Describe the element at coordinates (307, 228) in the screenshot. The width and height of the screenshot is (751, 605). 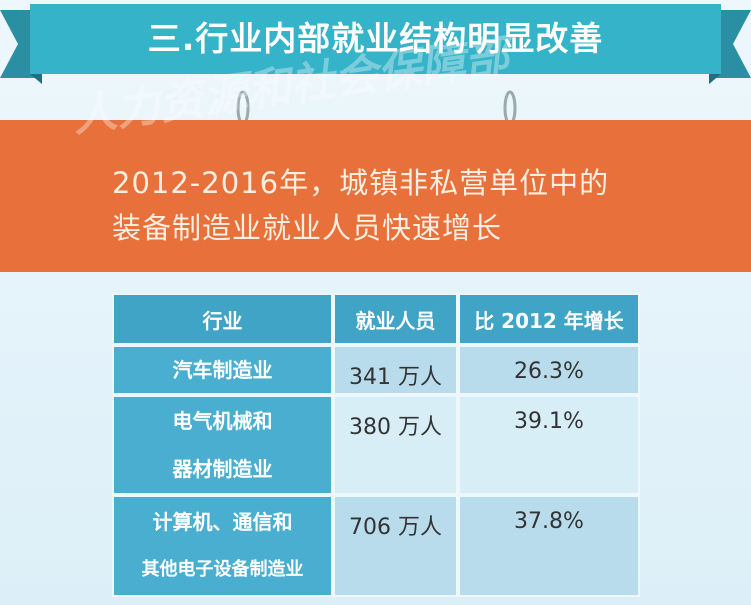
I see `subtitle-line: 装备制造业就业人员快速增长` at that location.